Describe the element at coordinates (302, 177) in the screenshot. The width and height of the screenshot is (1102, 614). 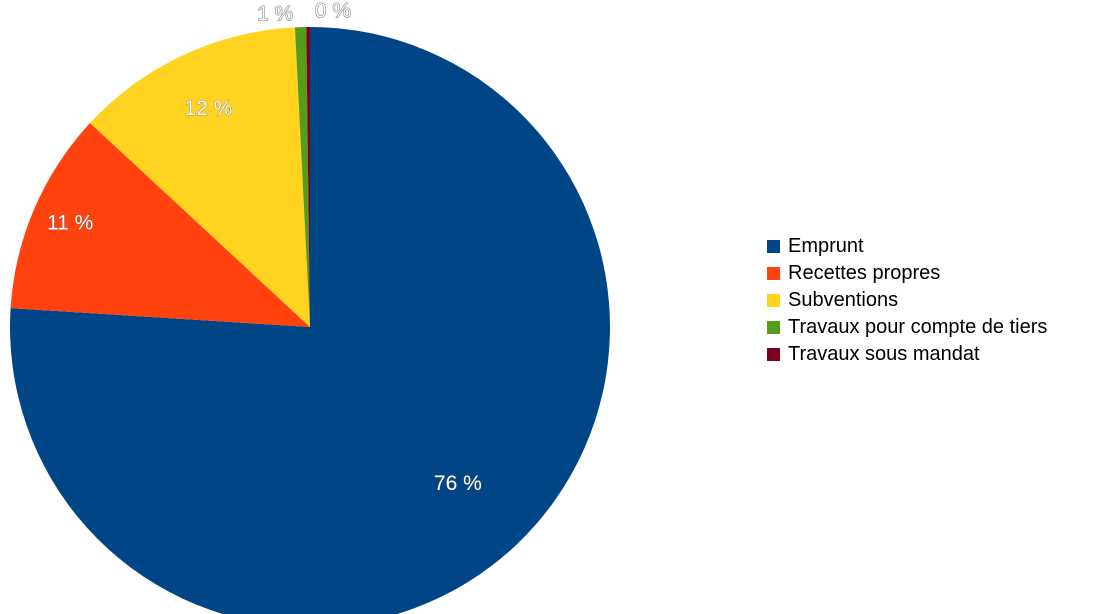
I see `pie-slice-travaux-pour-compte-de-tiers` at that location.